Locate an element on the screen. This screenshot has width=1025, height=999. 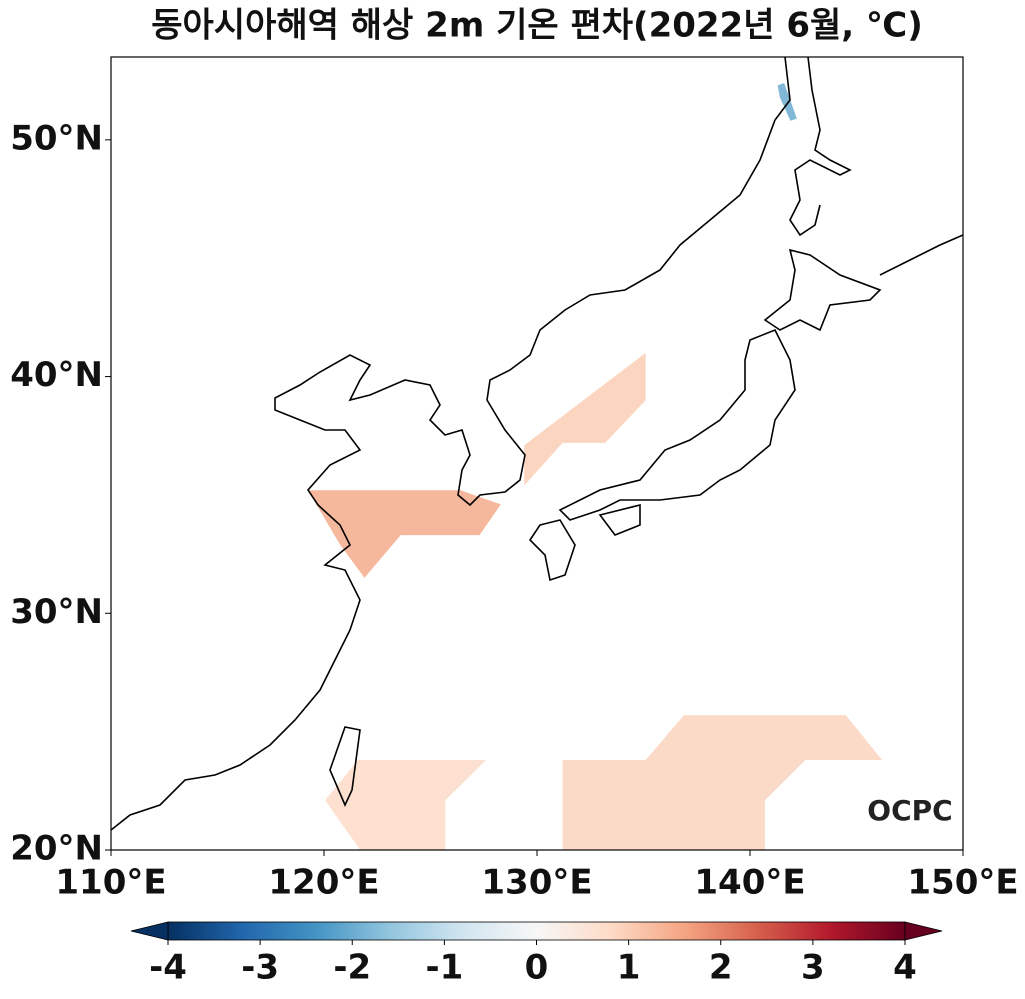
colorbar-tick-label: -1 is located at coordinates (444, 968).